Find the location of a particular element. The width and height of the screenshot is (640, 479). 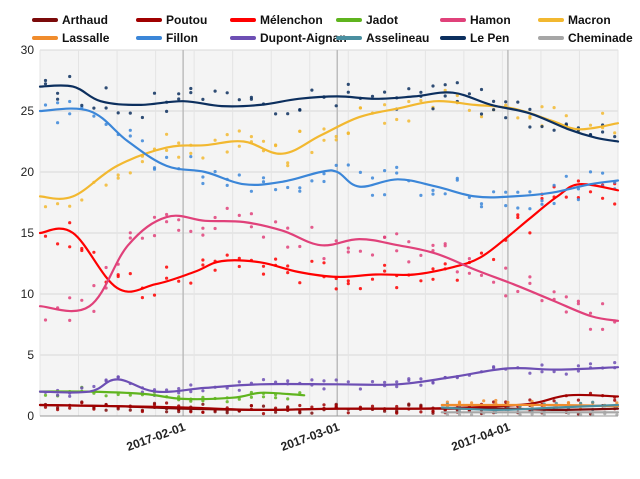

legend-item-asselineau: Asselineau is located at coordinates (382, 38).